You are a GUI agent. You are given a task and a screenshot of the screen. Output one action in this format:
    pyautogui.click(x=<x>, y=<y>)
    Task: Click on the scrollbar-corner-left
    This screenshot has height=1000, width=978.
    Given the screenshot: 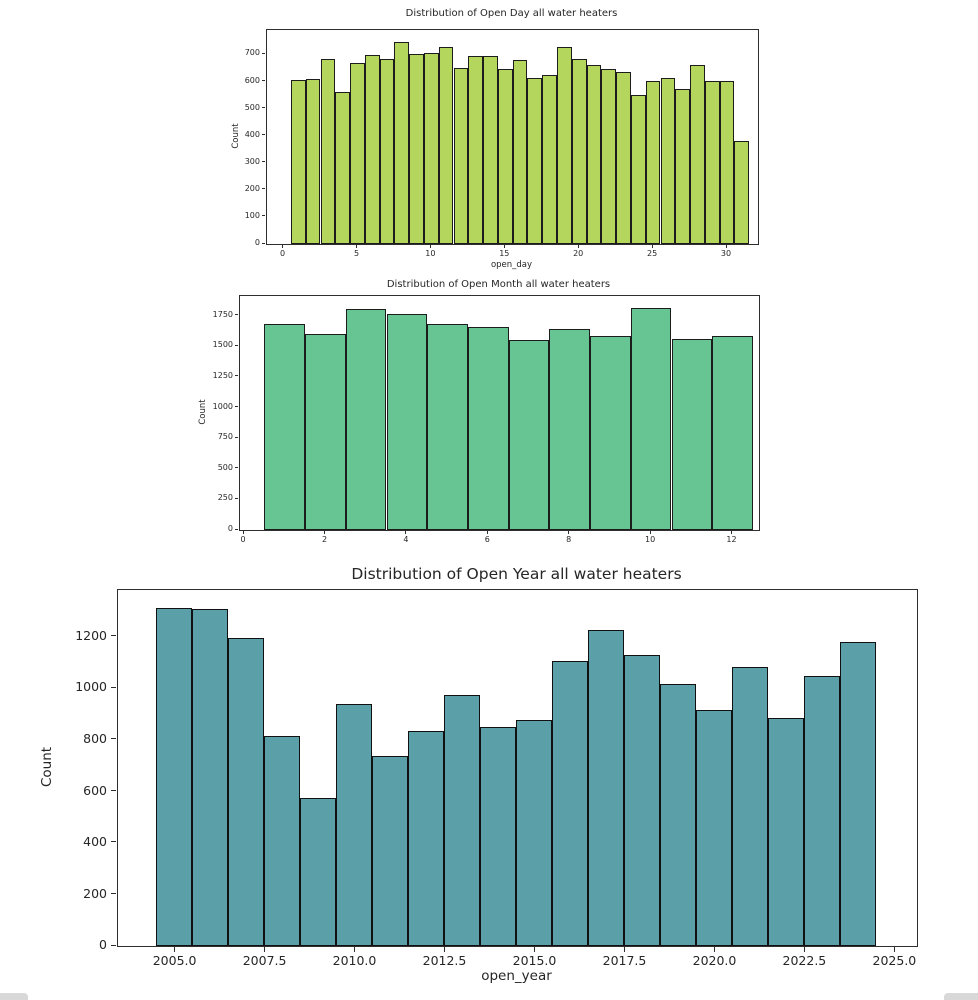 What is the action you would take?
    pyautogui.click(x=14, y=996)
    